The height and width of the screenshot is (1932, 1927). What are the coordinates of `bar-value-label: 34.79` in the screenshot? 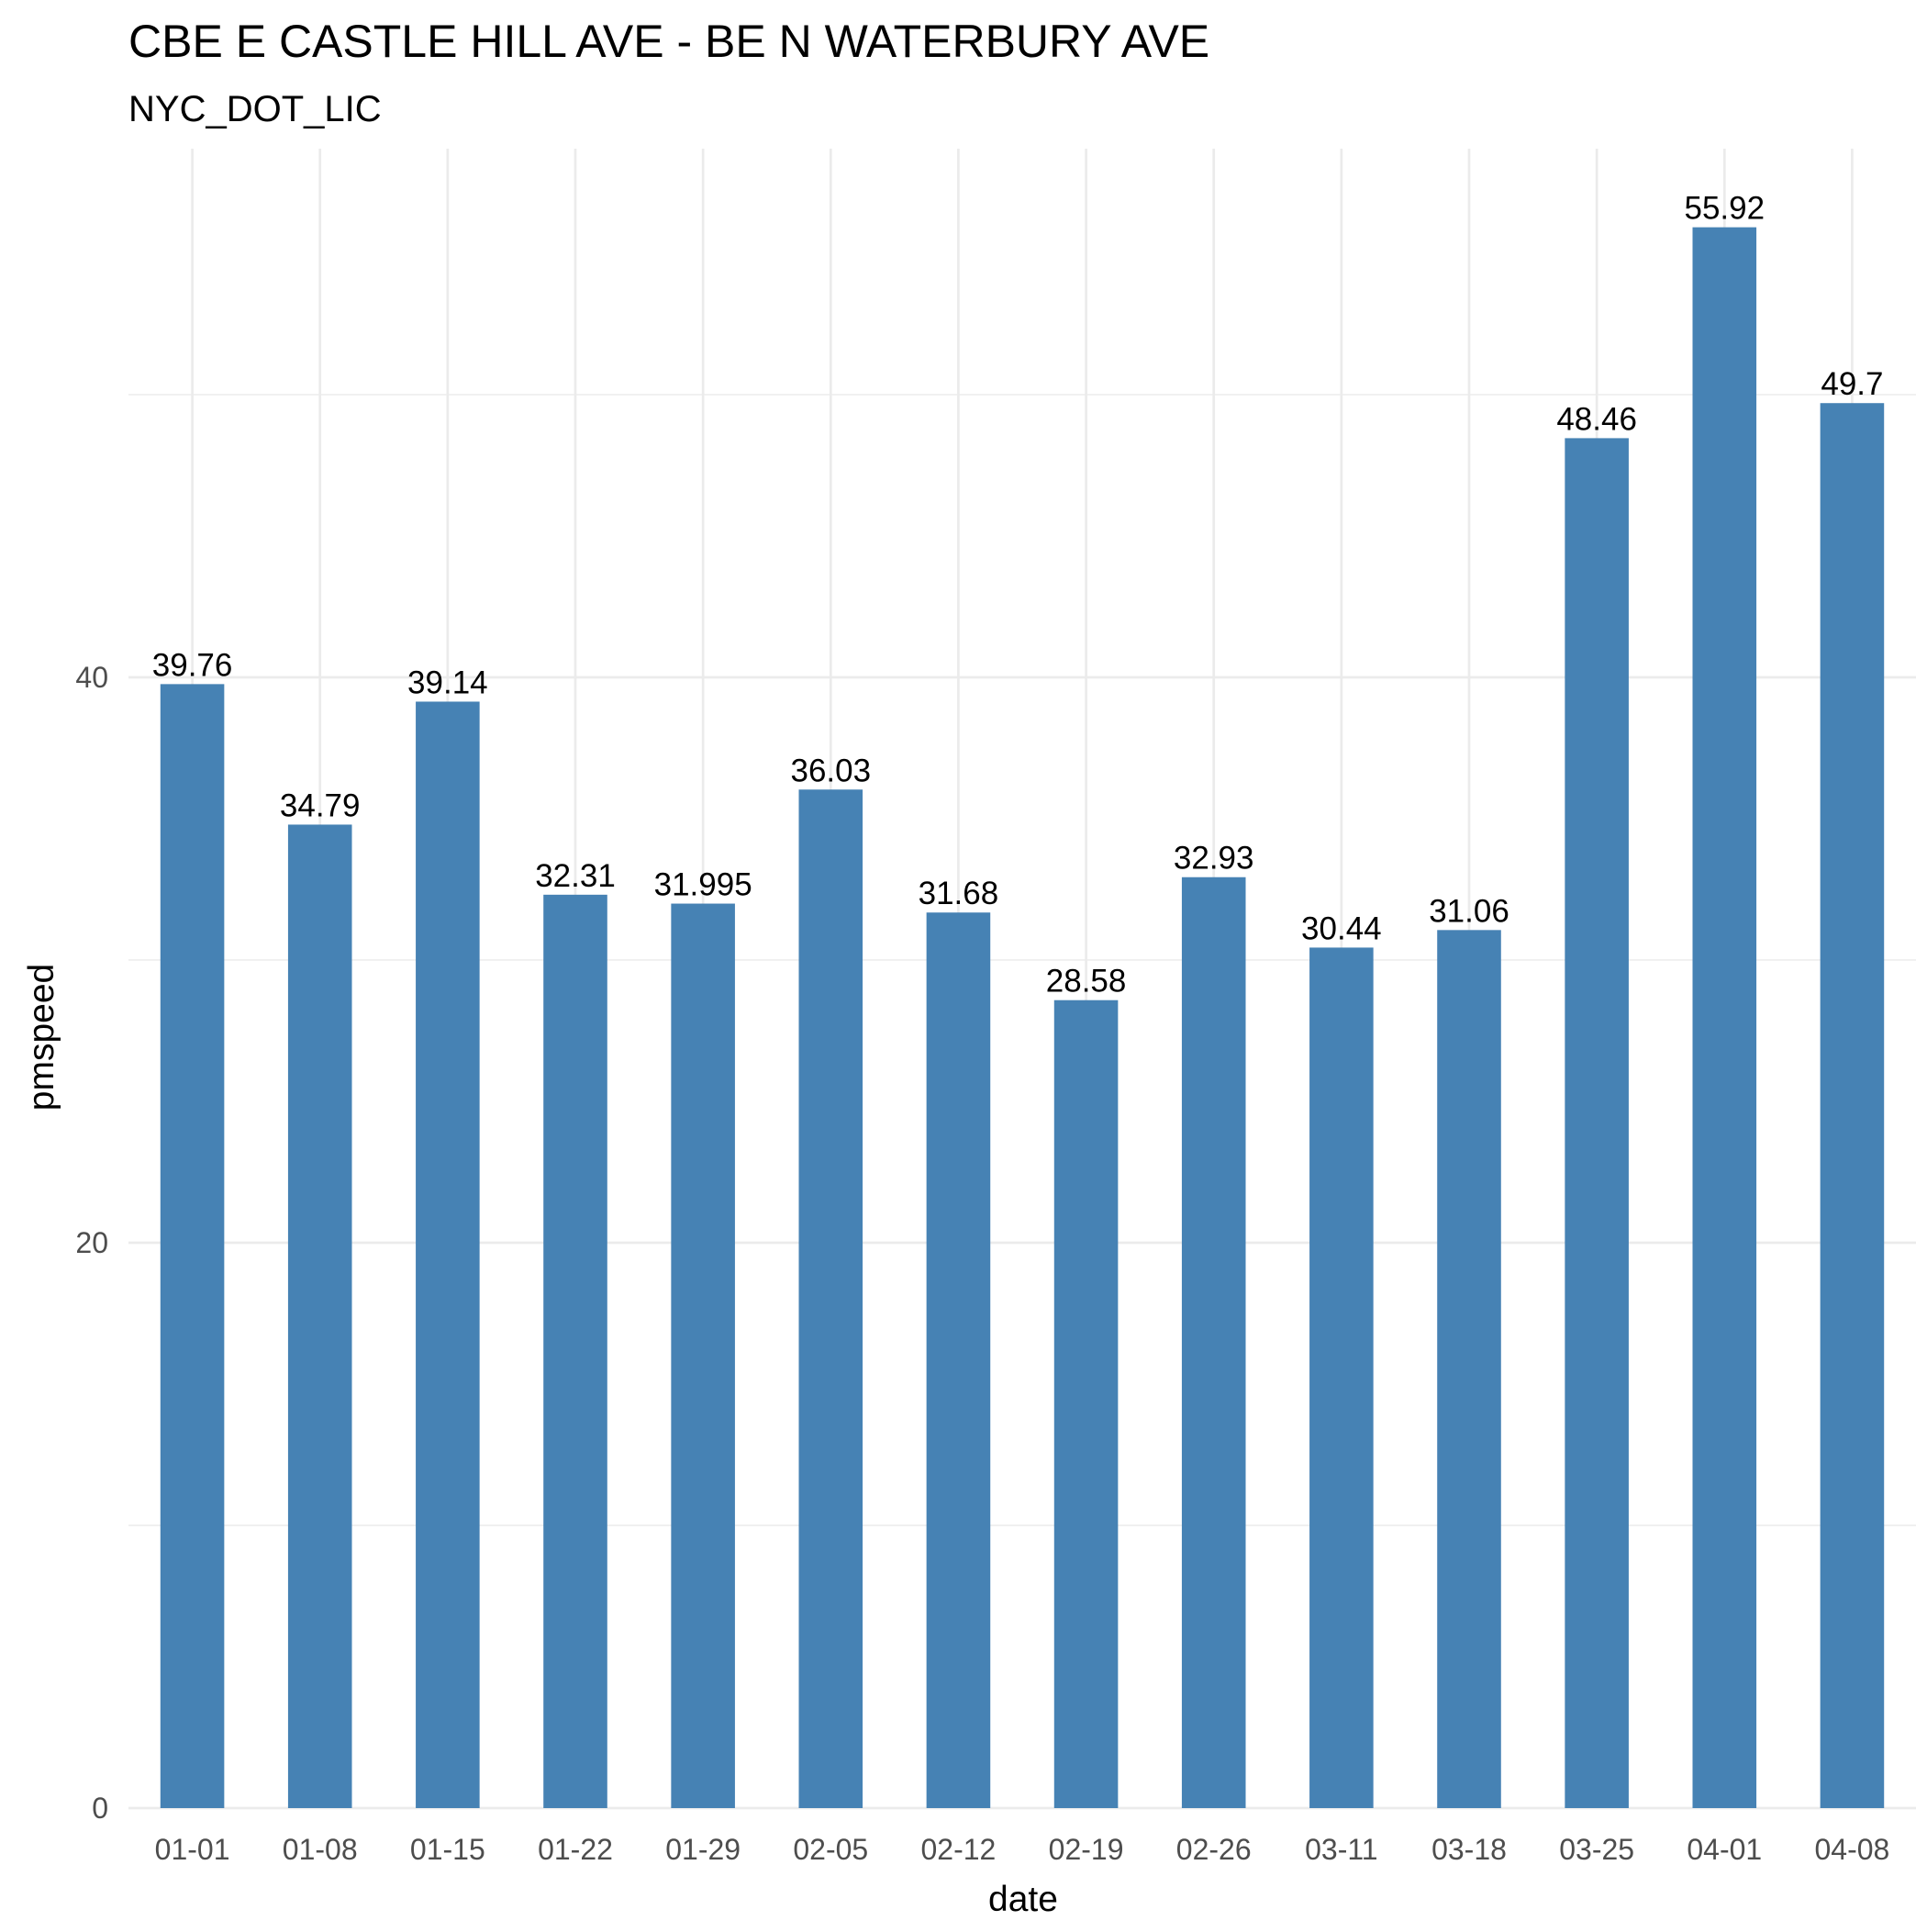 It's located at (320, 805).